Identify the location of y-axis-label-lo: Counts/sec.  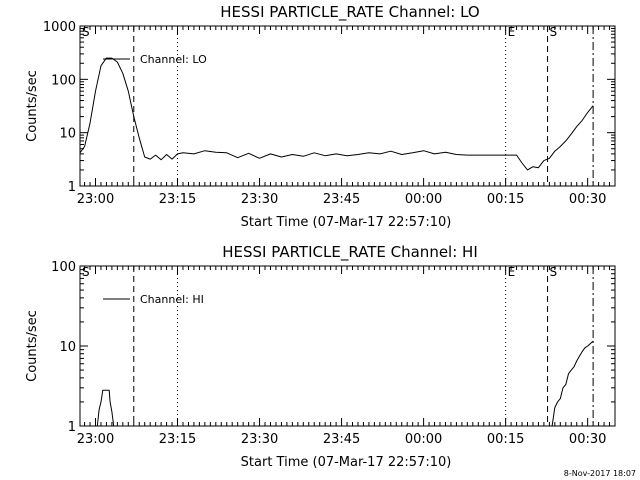
(32, 106).